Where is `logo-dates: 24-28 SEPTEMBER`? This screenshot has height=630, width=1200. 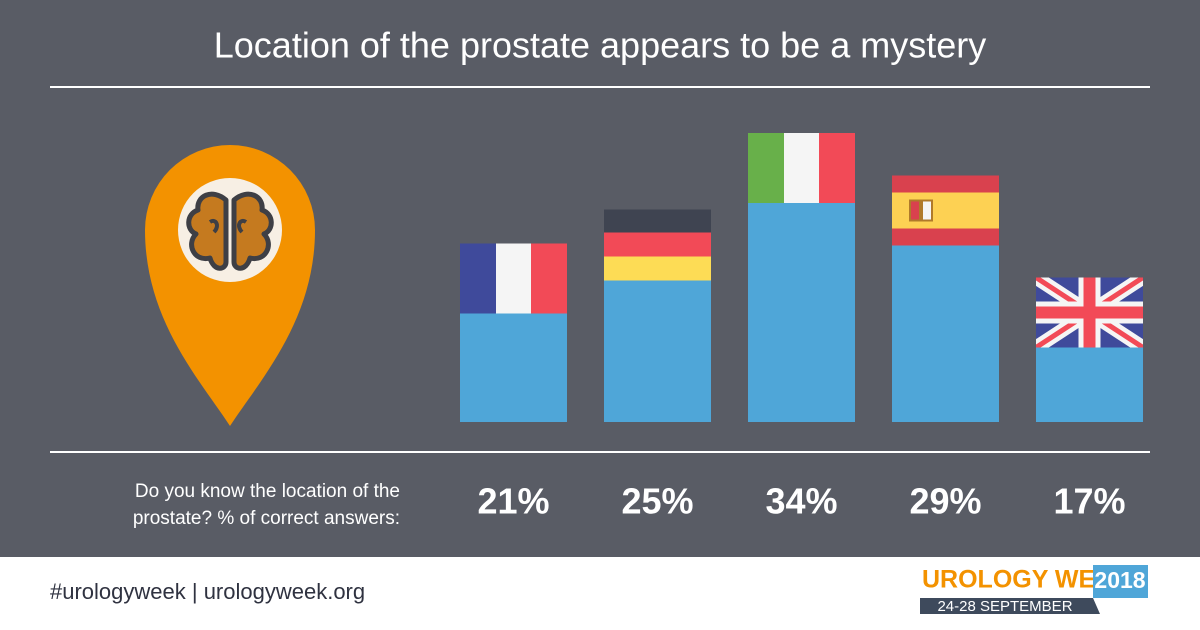 logo-dates: 24-28 SEPTEMBER is located at coordinates (1004, 606).